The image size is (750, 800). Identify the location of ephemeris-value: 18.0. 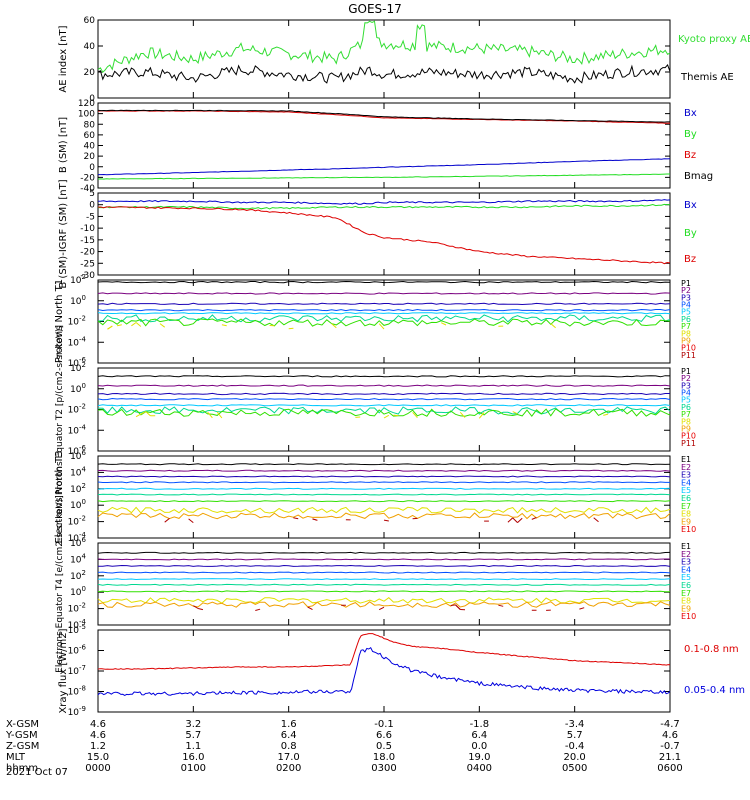
(384, 757).